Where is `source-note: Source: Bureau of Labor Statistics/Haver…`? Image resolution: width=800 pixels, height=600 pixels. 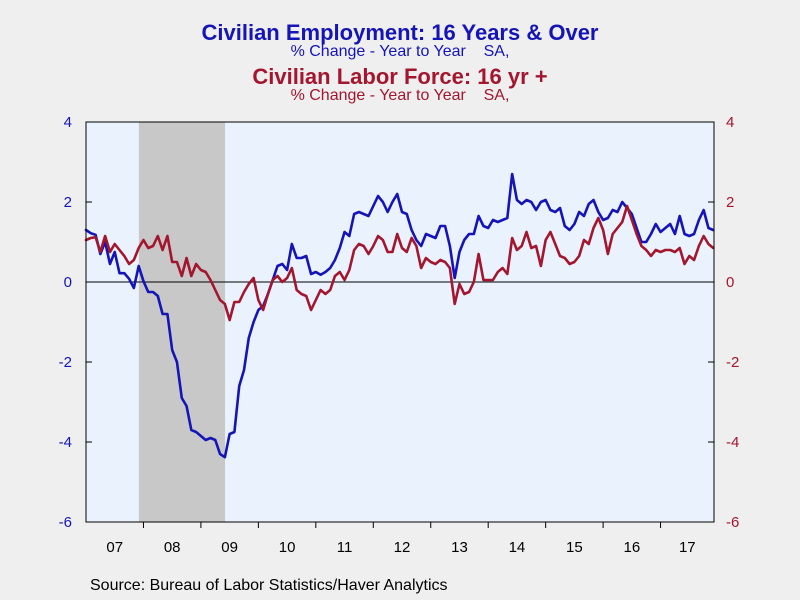 source-note: Source: Bureau of Labor Statistics/Haver… is located at coordinates (269, 585).